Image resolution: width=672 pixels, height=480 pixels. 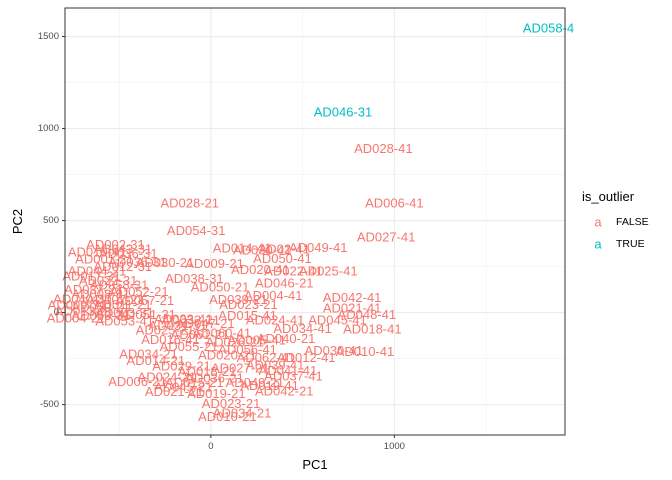 What do you see at coordinates (234, 342) in the screenshot?
I see `point-label: AD026-21` at bounding box center [234, 342].